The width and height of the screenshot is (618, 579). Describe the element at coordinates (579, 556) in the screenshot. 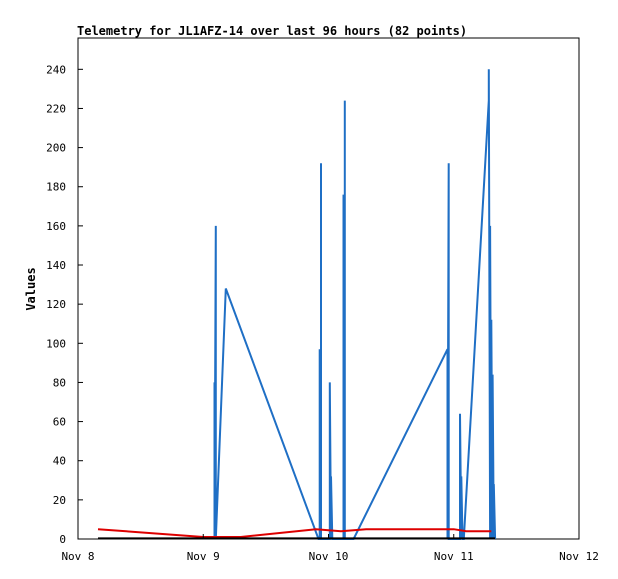

I see `x-tick-label: Nov 12` at that location.